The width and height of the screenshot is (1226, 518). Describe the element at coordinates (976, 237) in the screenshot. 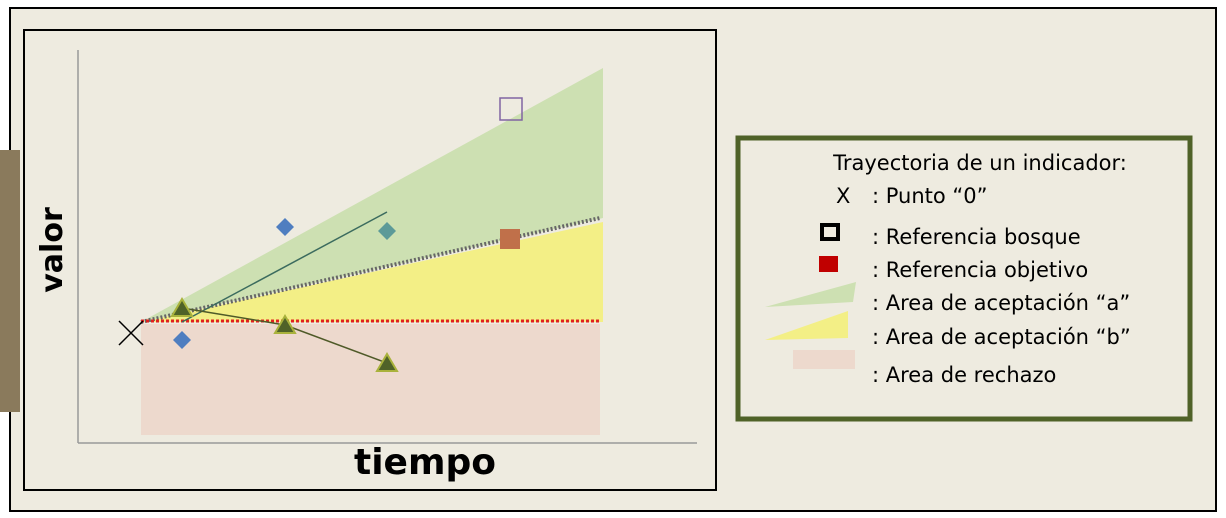

I see `legend-label: : Referencia bosque` at that location.